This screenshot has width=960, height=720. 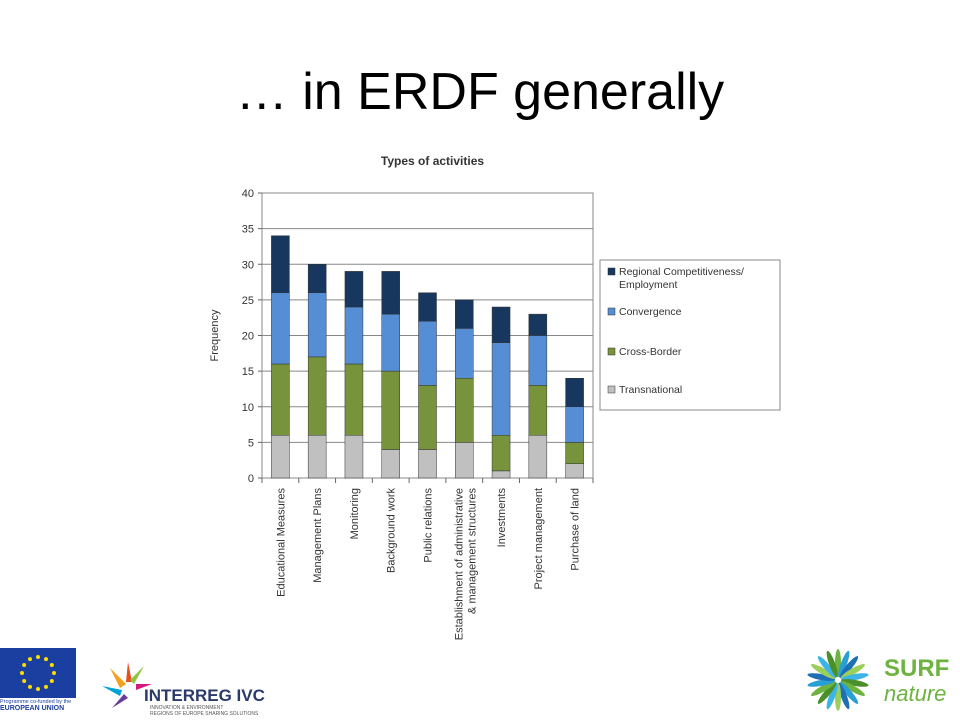 I want to click on x-tick-label: Management Plans, so click(x=318, y=535).